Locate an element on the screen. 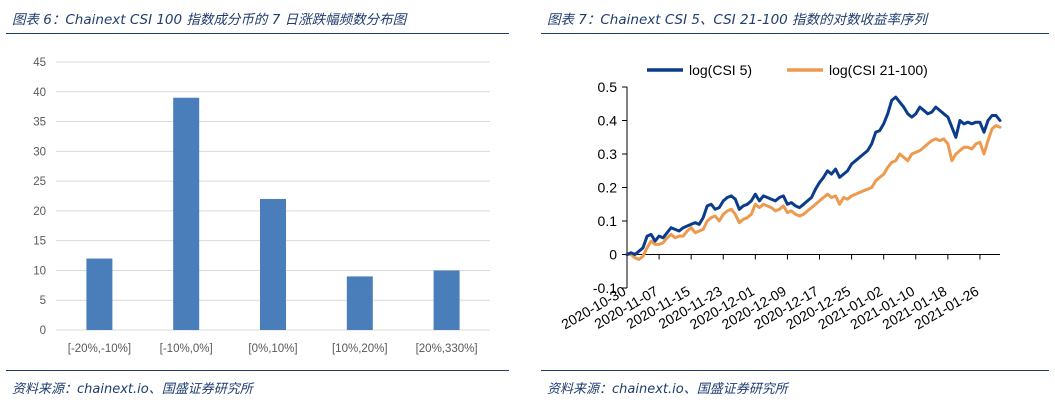 This screenshot has height=403, width=1055. line-y-tick-label: 0 is located at coordinates (613, 255).